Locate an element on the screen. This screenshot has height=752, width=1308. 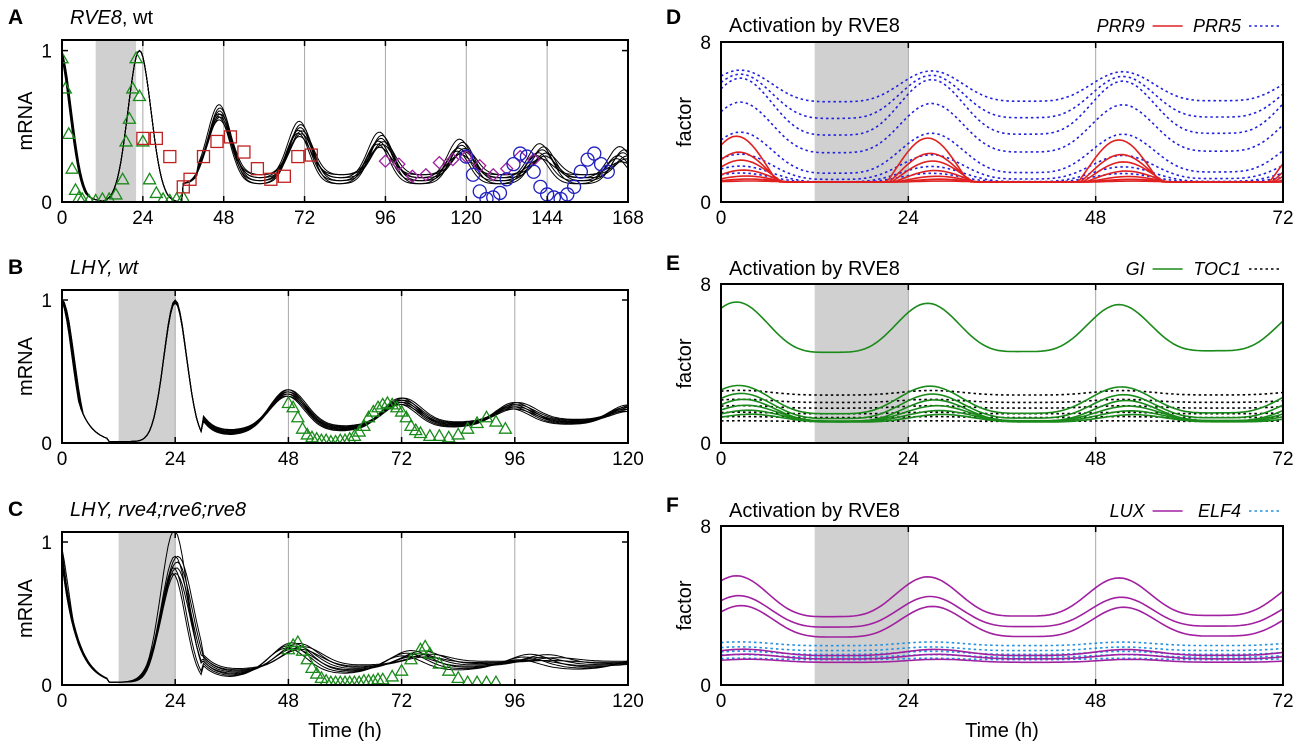
legend-label: PRR5 is located at coordinates (1217, 26).